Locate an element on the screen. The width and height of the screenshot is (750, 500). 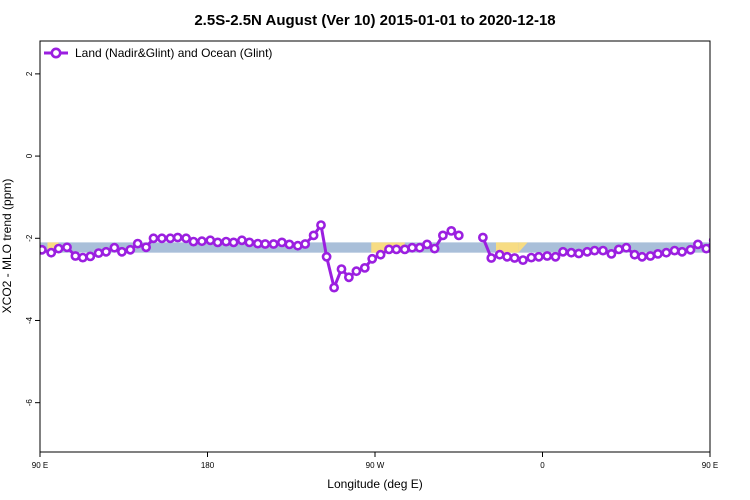
series-layer is located at coordinates (390, 256).